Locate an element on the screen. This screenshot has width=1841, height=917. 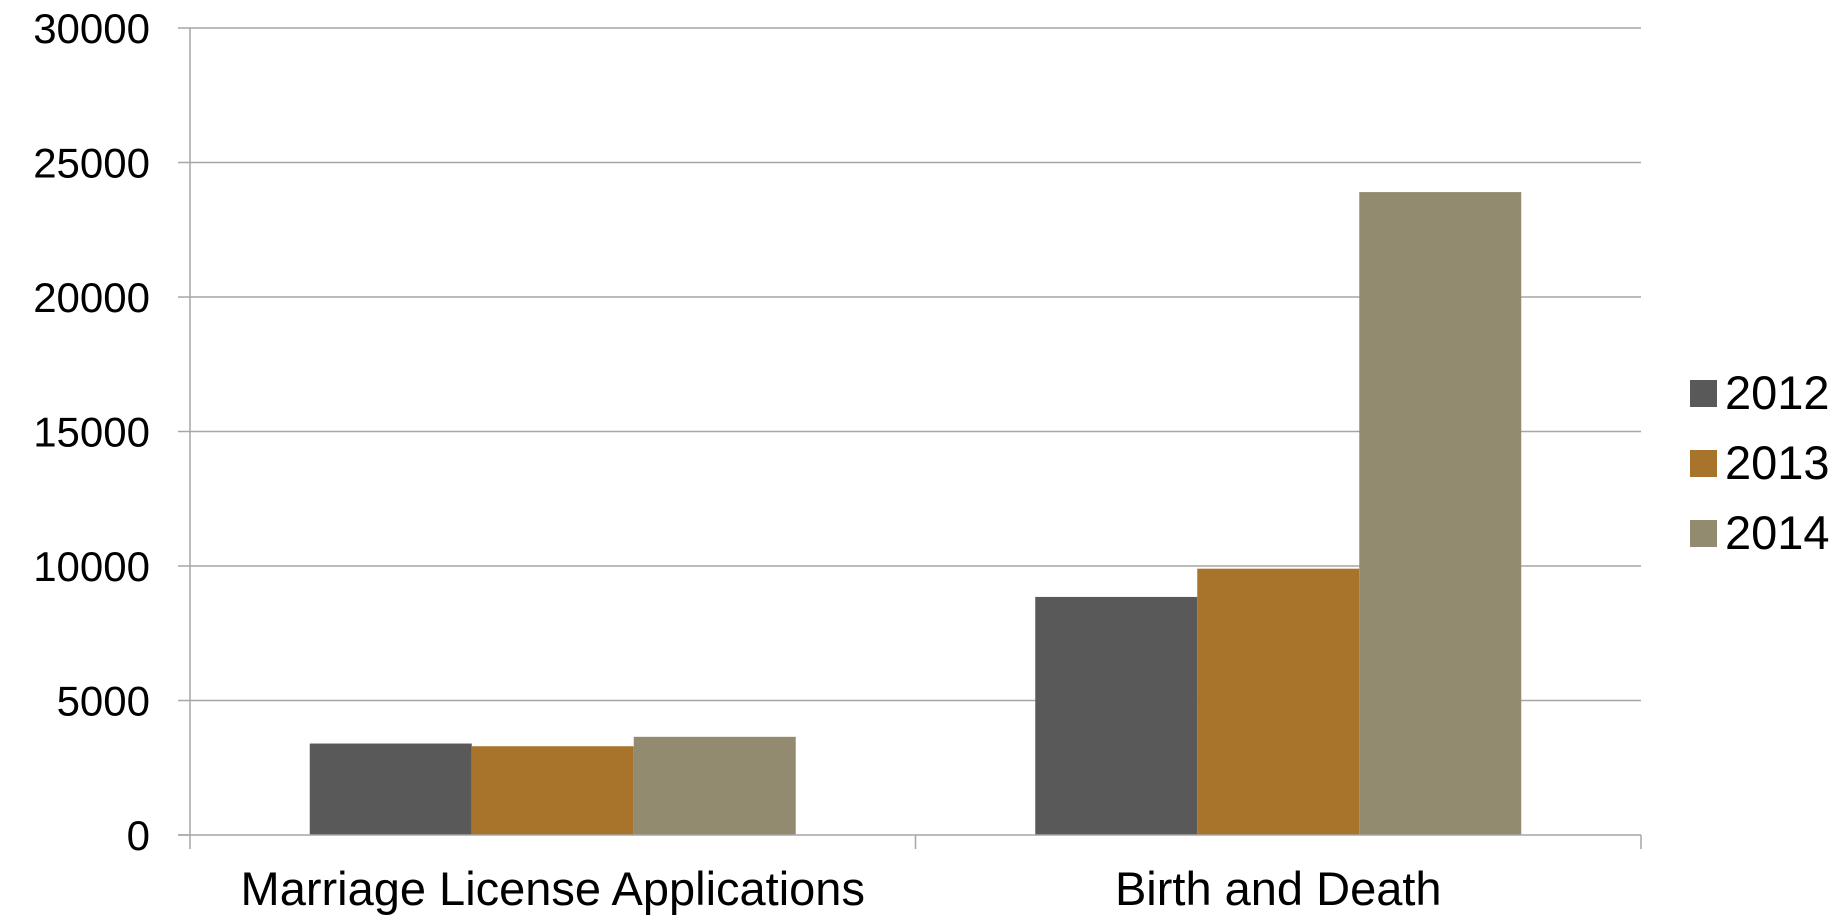
legend-swatch-2013 is located at coordinates (1703, 463).